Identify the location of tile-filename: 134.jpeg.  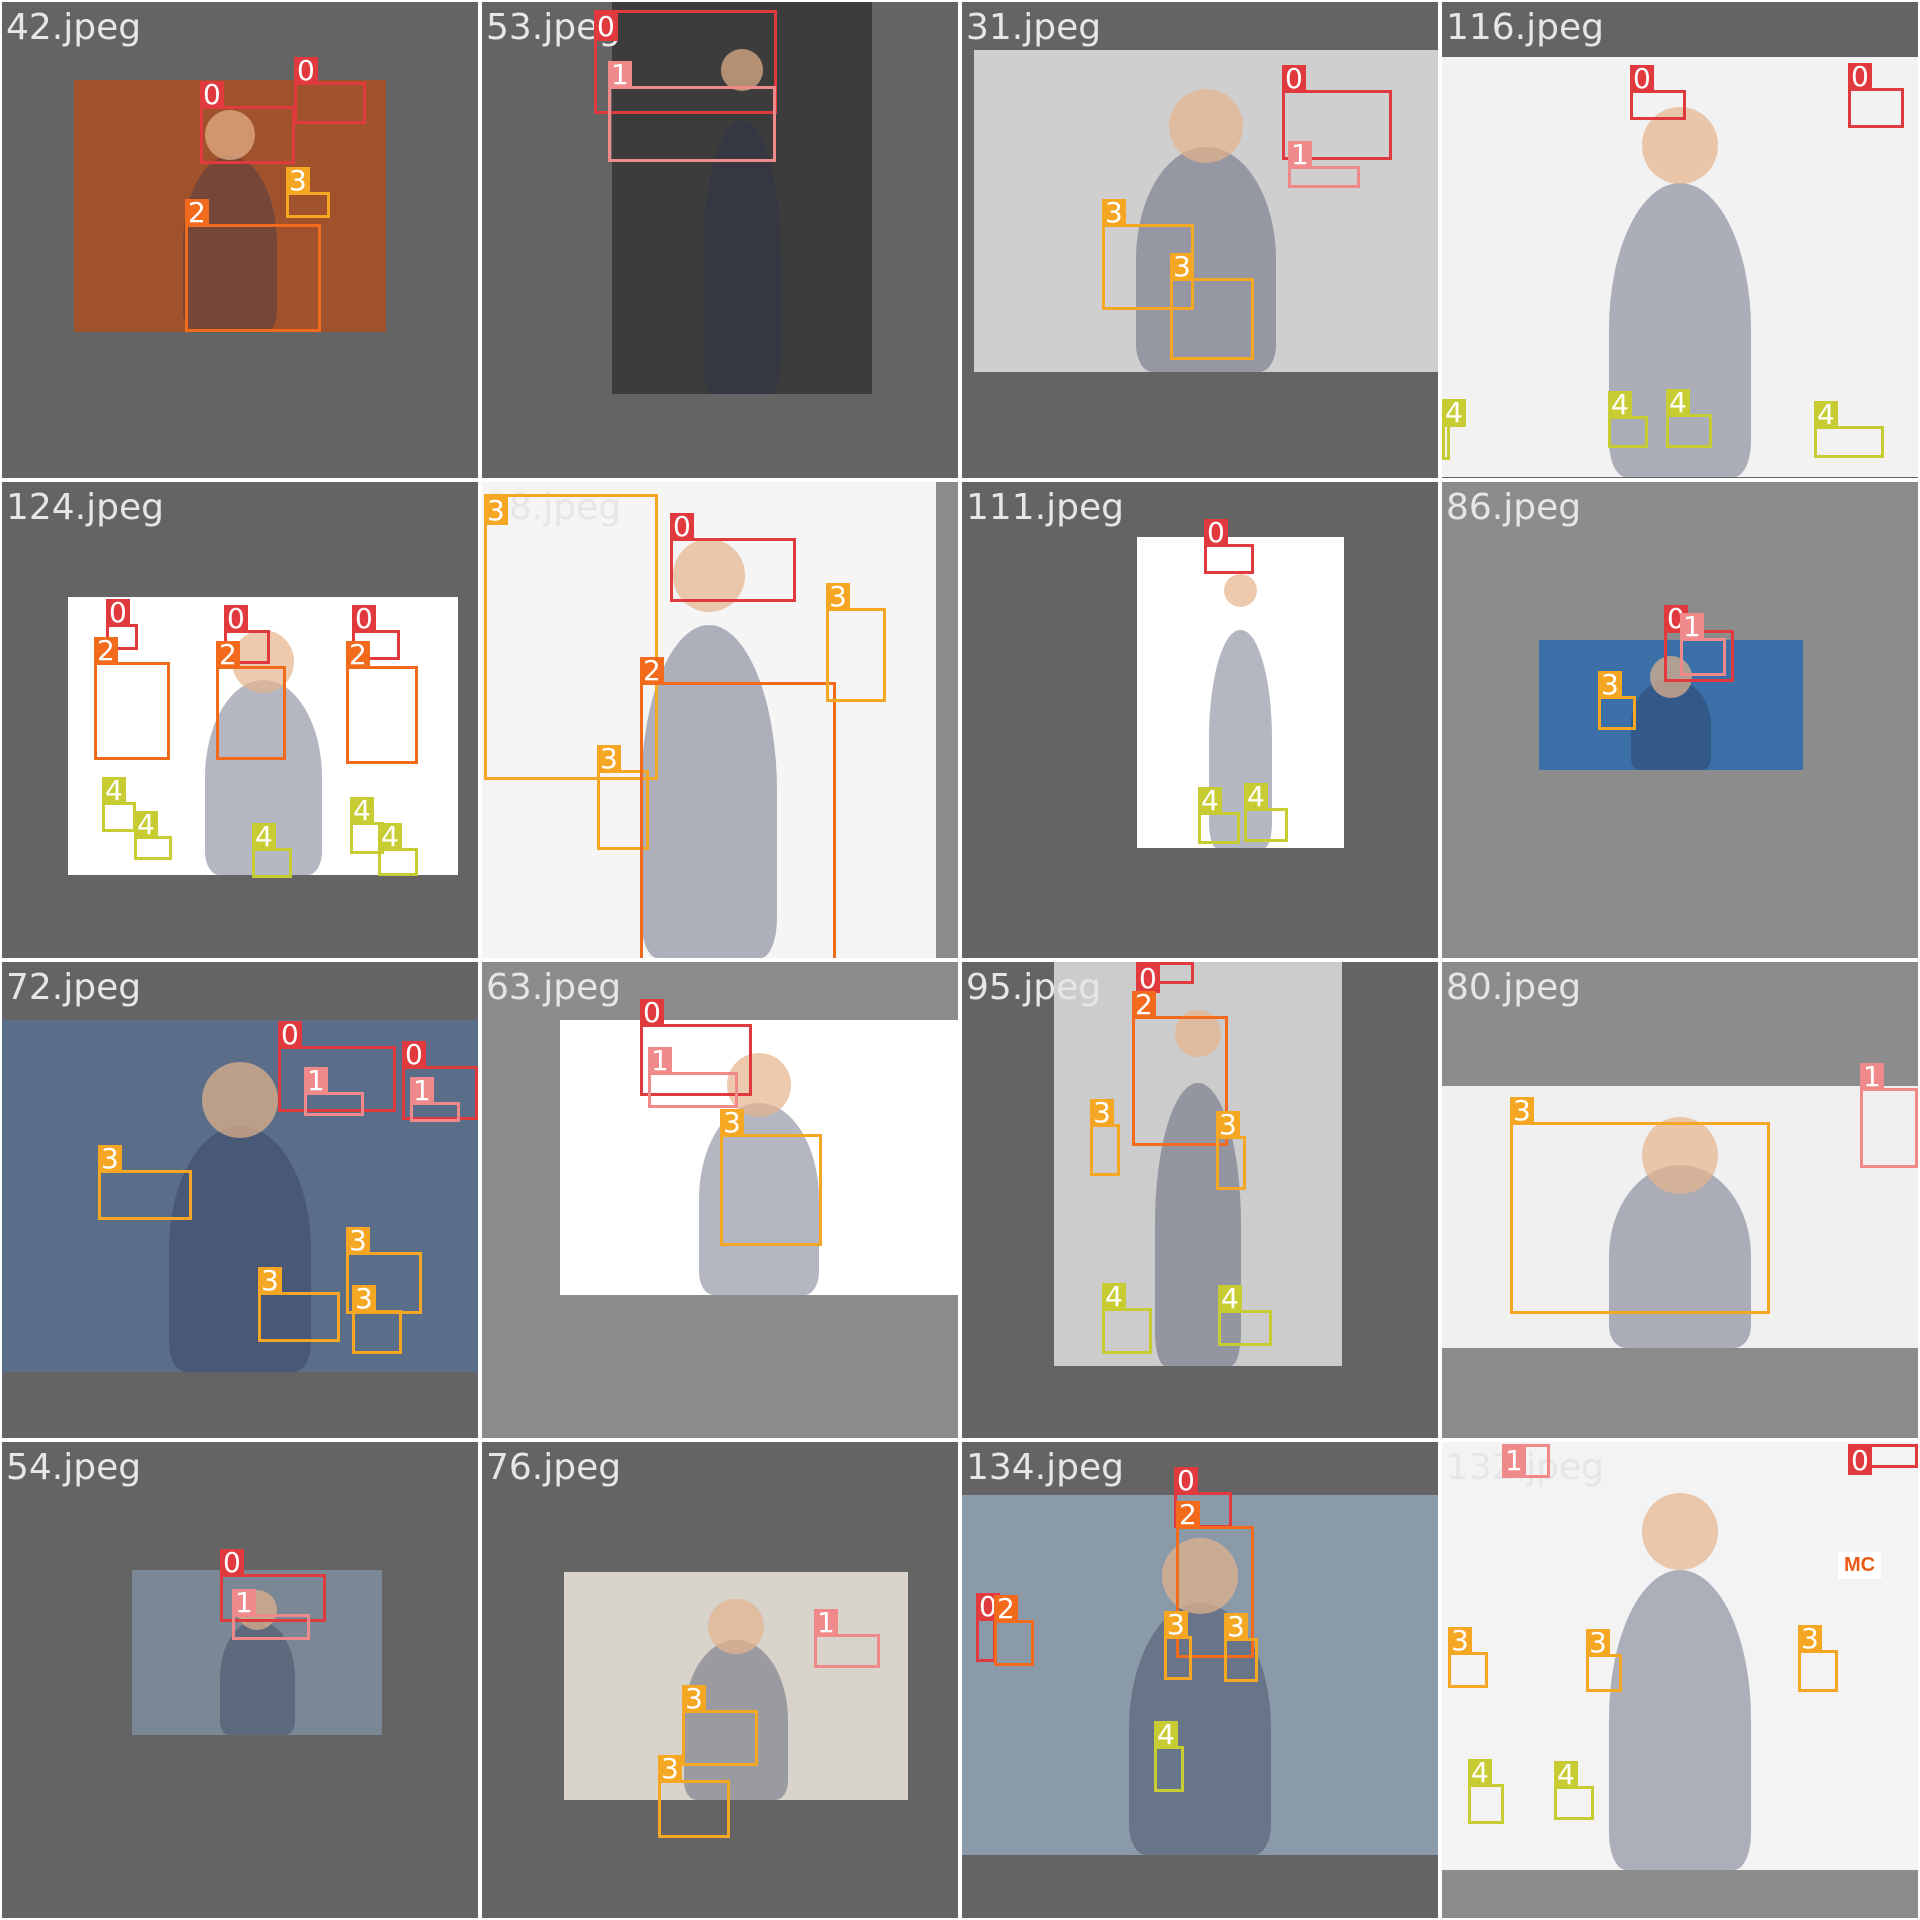
(1045, 1467).